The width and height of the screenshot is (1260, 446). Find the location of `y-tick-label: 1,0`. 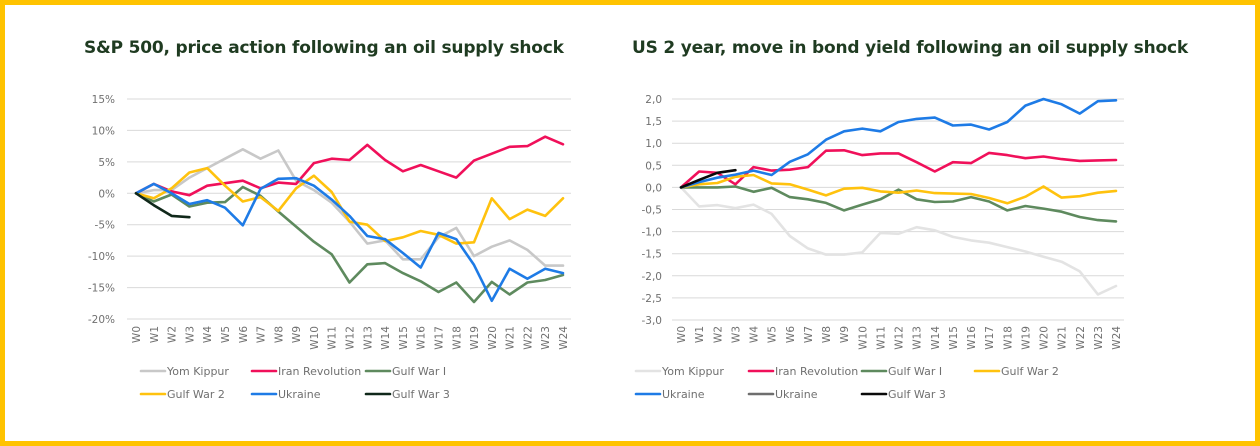

y-tick-label: 1,0 is located at coordinates (653, 144).